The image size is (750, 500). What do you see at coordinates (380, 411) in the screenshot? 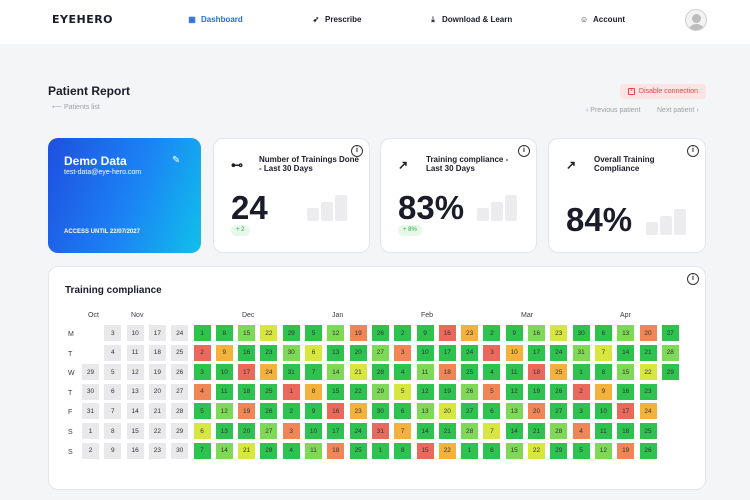
I see `heatmap-cell: 30` at bounding box center [380, 411].